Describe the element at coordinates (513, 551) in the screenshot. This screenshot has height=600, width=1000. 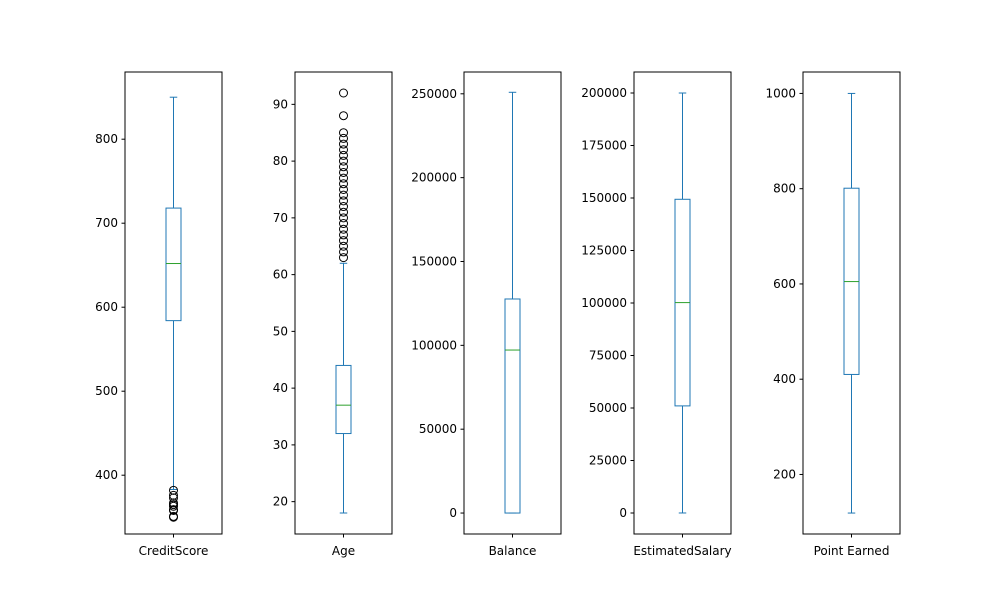
I see `panel-3-category-label: Balance` at that location.